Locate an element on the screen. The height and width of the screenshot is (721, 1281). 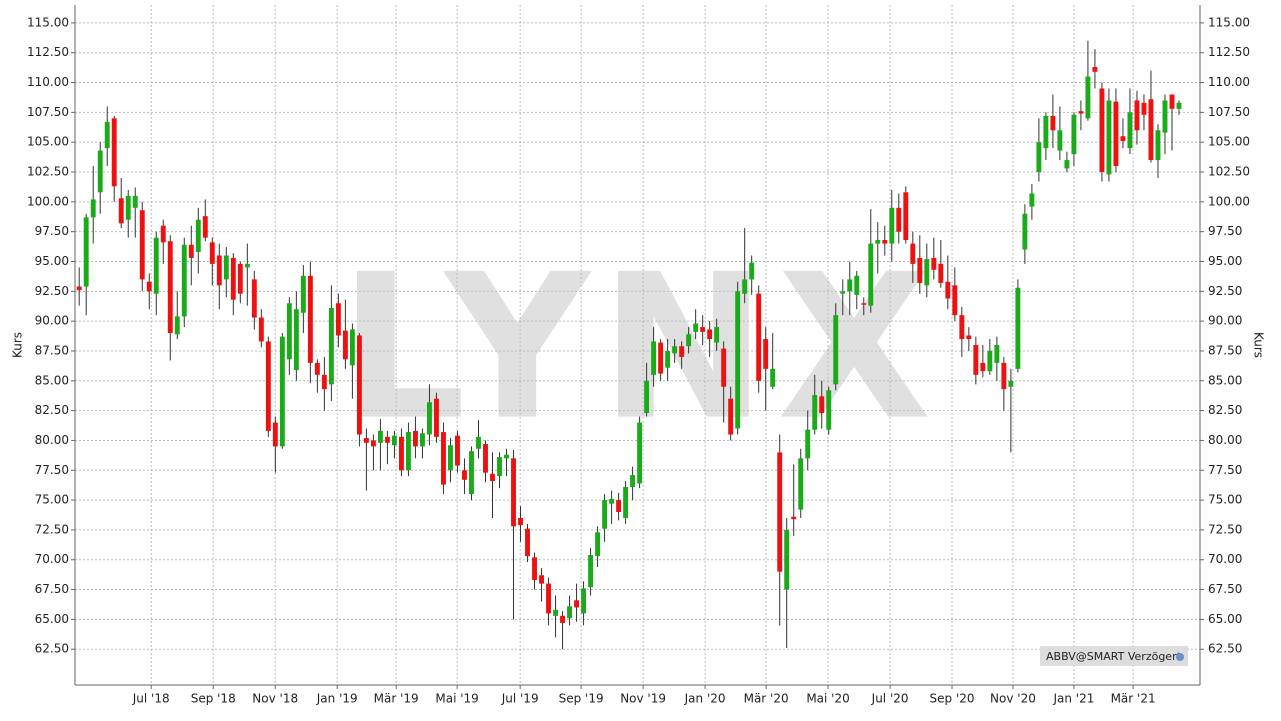
y-tick-label-right: 87.50 is located at coordinates (1225, 350).